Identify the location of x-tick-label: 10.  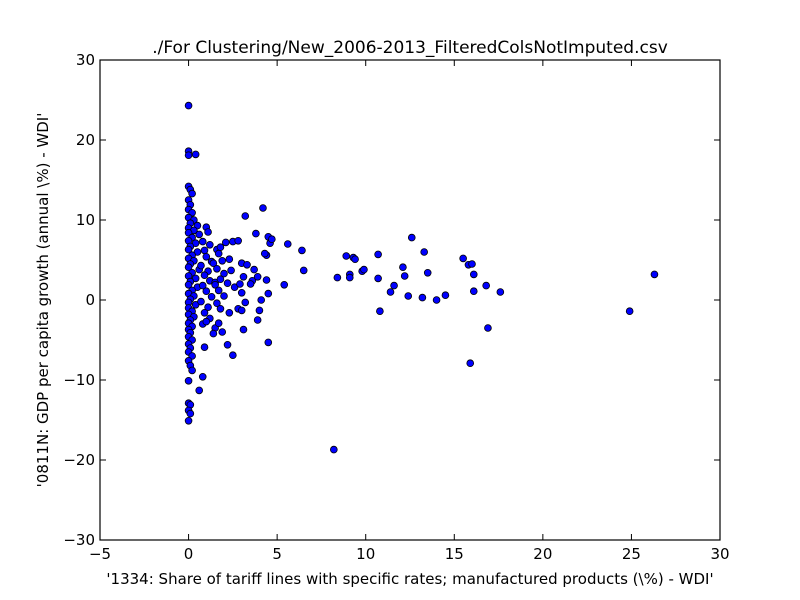
(365, 554).